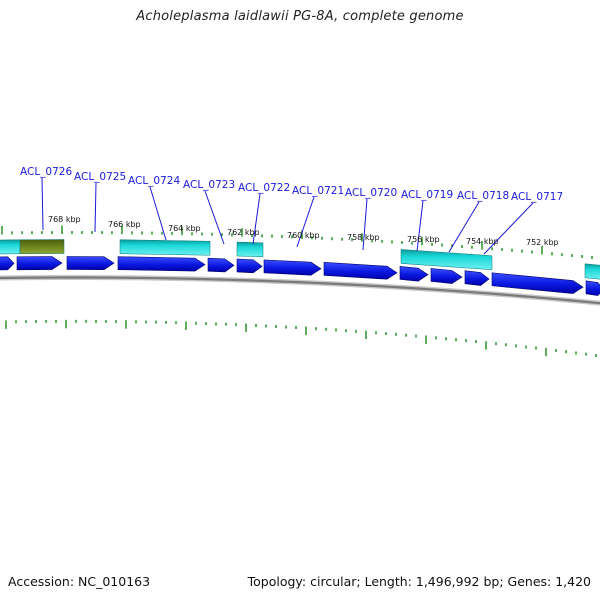  I want to click on scale-label: 766 kbp, so click(124, 224).